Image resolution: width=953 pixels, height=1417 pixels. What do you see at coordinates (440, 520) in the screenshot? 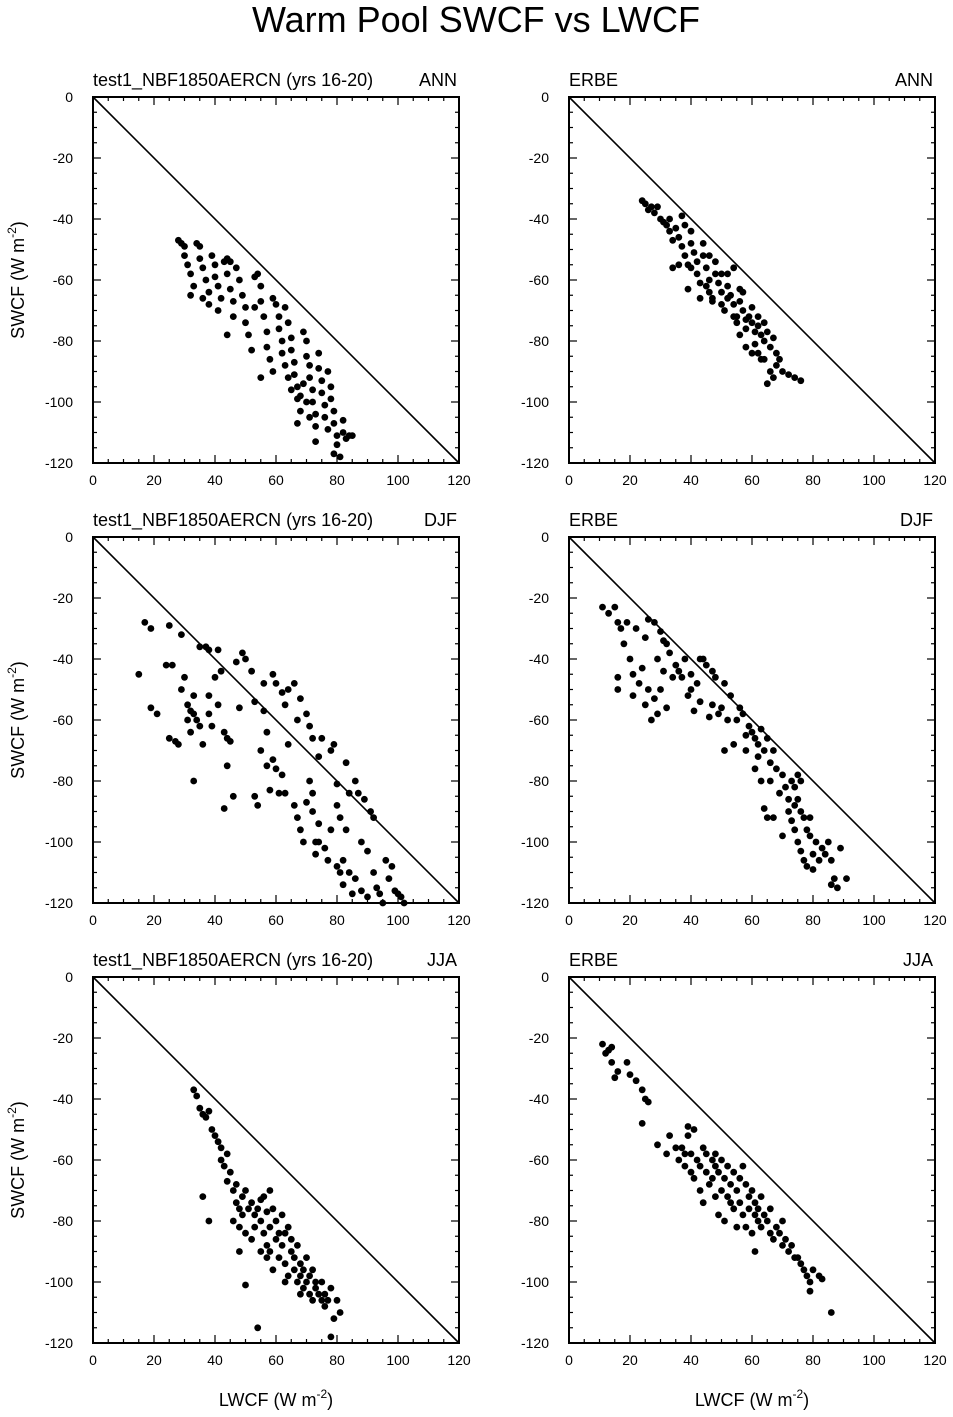
I see `panel-title-right: DJF` at bounding box center [440, 520].